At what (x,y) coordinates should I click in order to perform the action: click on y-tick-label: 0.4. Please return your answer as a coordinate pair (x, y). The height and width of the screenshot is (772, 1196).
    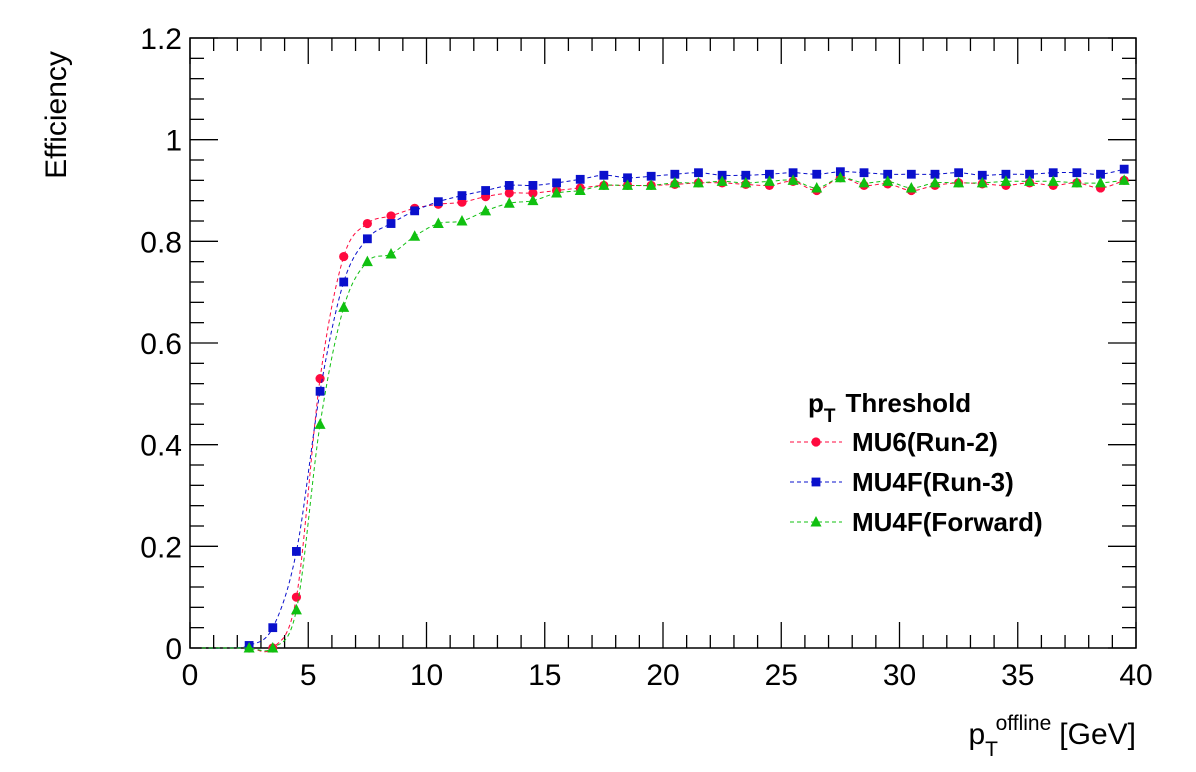
    Looking at the image, I should click on (161, 446).